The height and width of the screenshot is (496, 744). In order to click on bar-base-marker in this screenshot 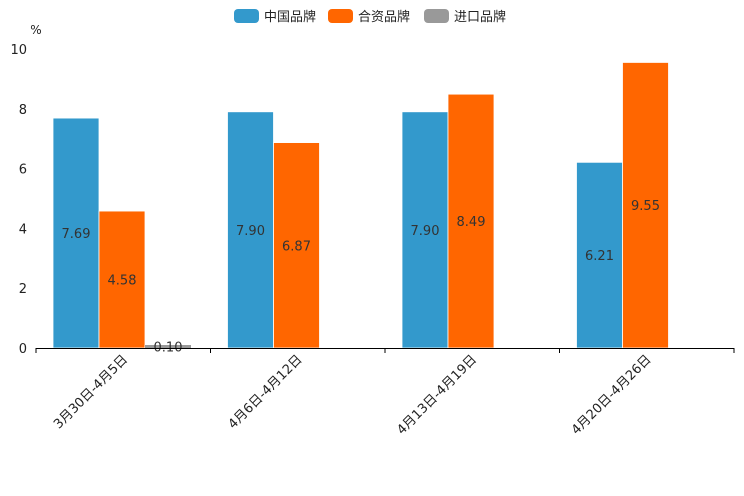, I will do `click(168, 346)`.